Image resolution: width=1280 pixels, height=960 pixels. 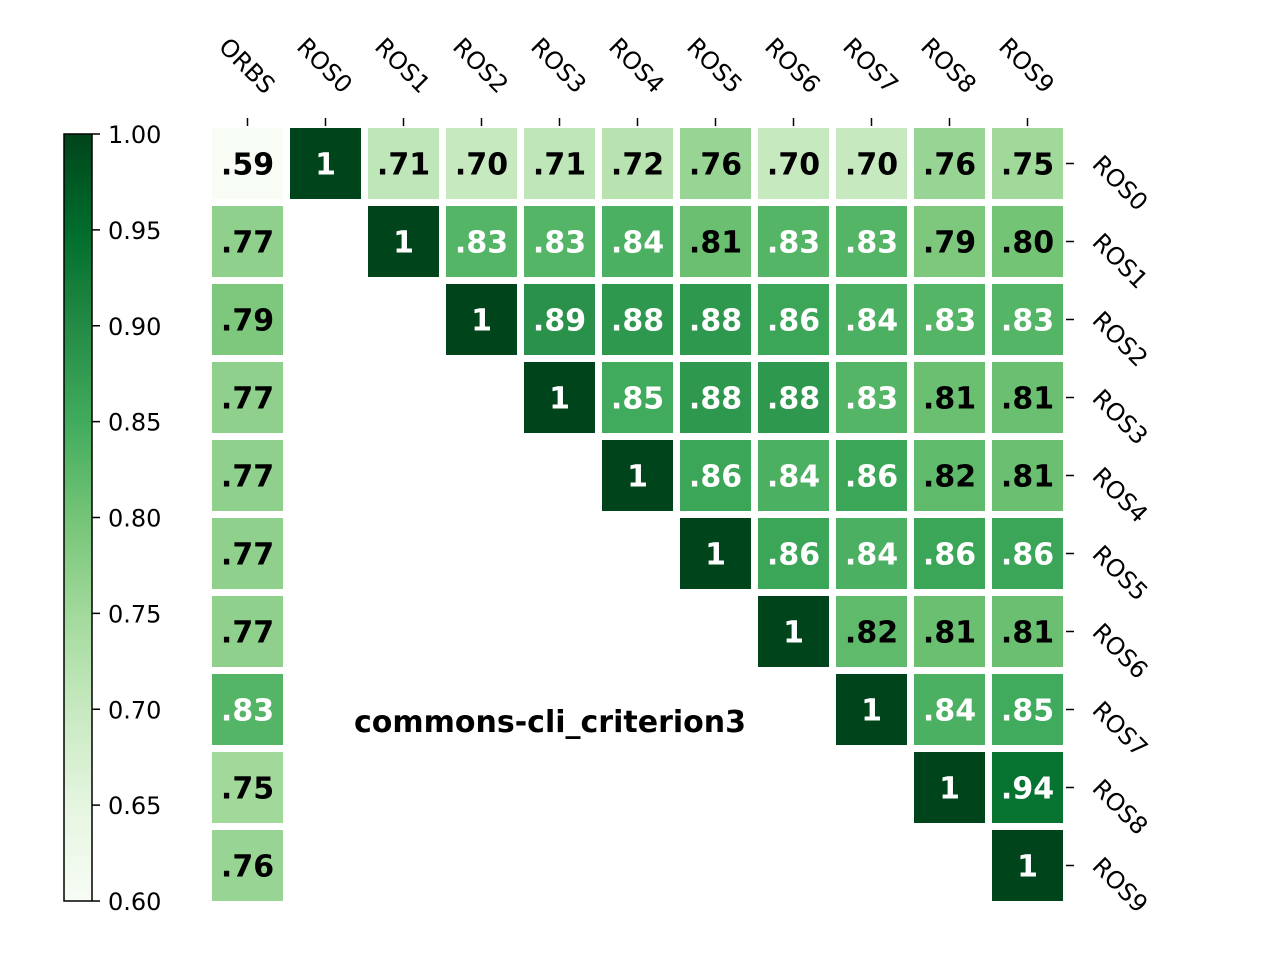 What do you see at coordinates (870, 65) in the screenshot?
I see `column-tick-label: ROS7` at bounding box center [870, 65].